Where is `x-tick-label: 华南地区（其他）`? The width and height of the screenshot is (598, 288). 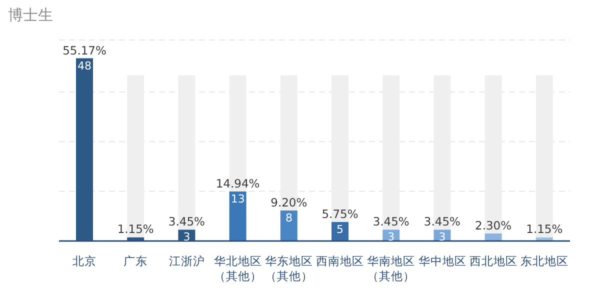 x-tick-label: 华南地区（其他） is located at coordinates (391, 268).